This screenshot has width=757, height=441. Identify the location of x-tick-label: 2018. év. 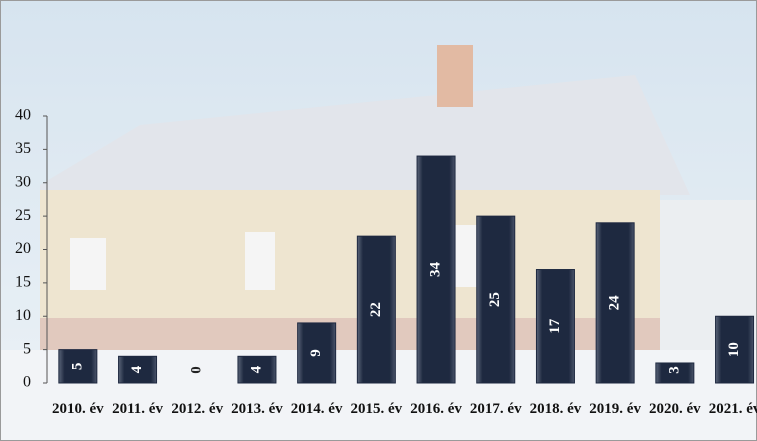
(555, 409).